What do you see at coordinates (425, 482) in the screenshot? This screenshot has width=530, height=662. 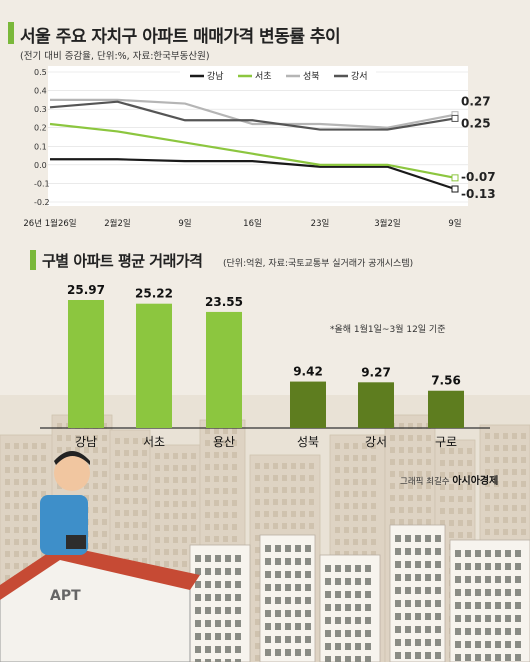 I see `credit-prefix: 그래픽 최길수` at bounding box center [425, 482].